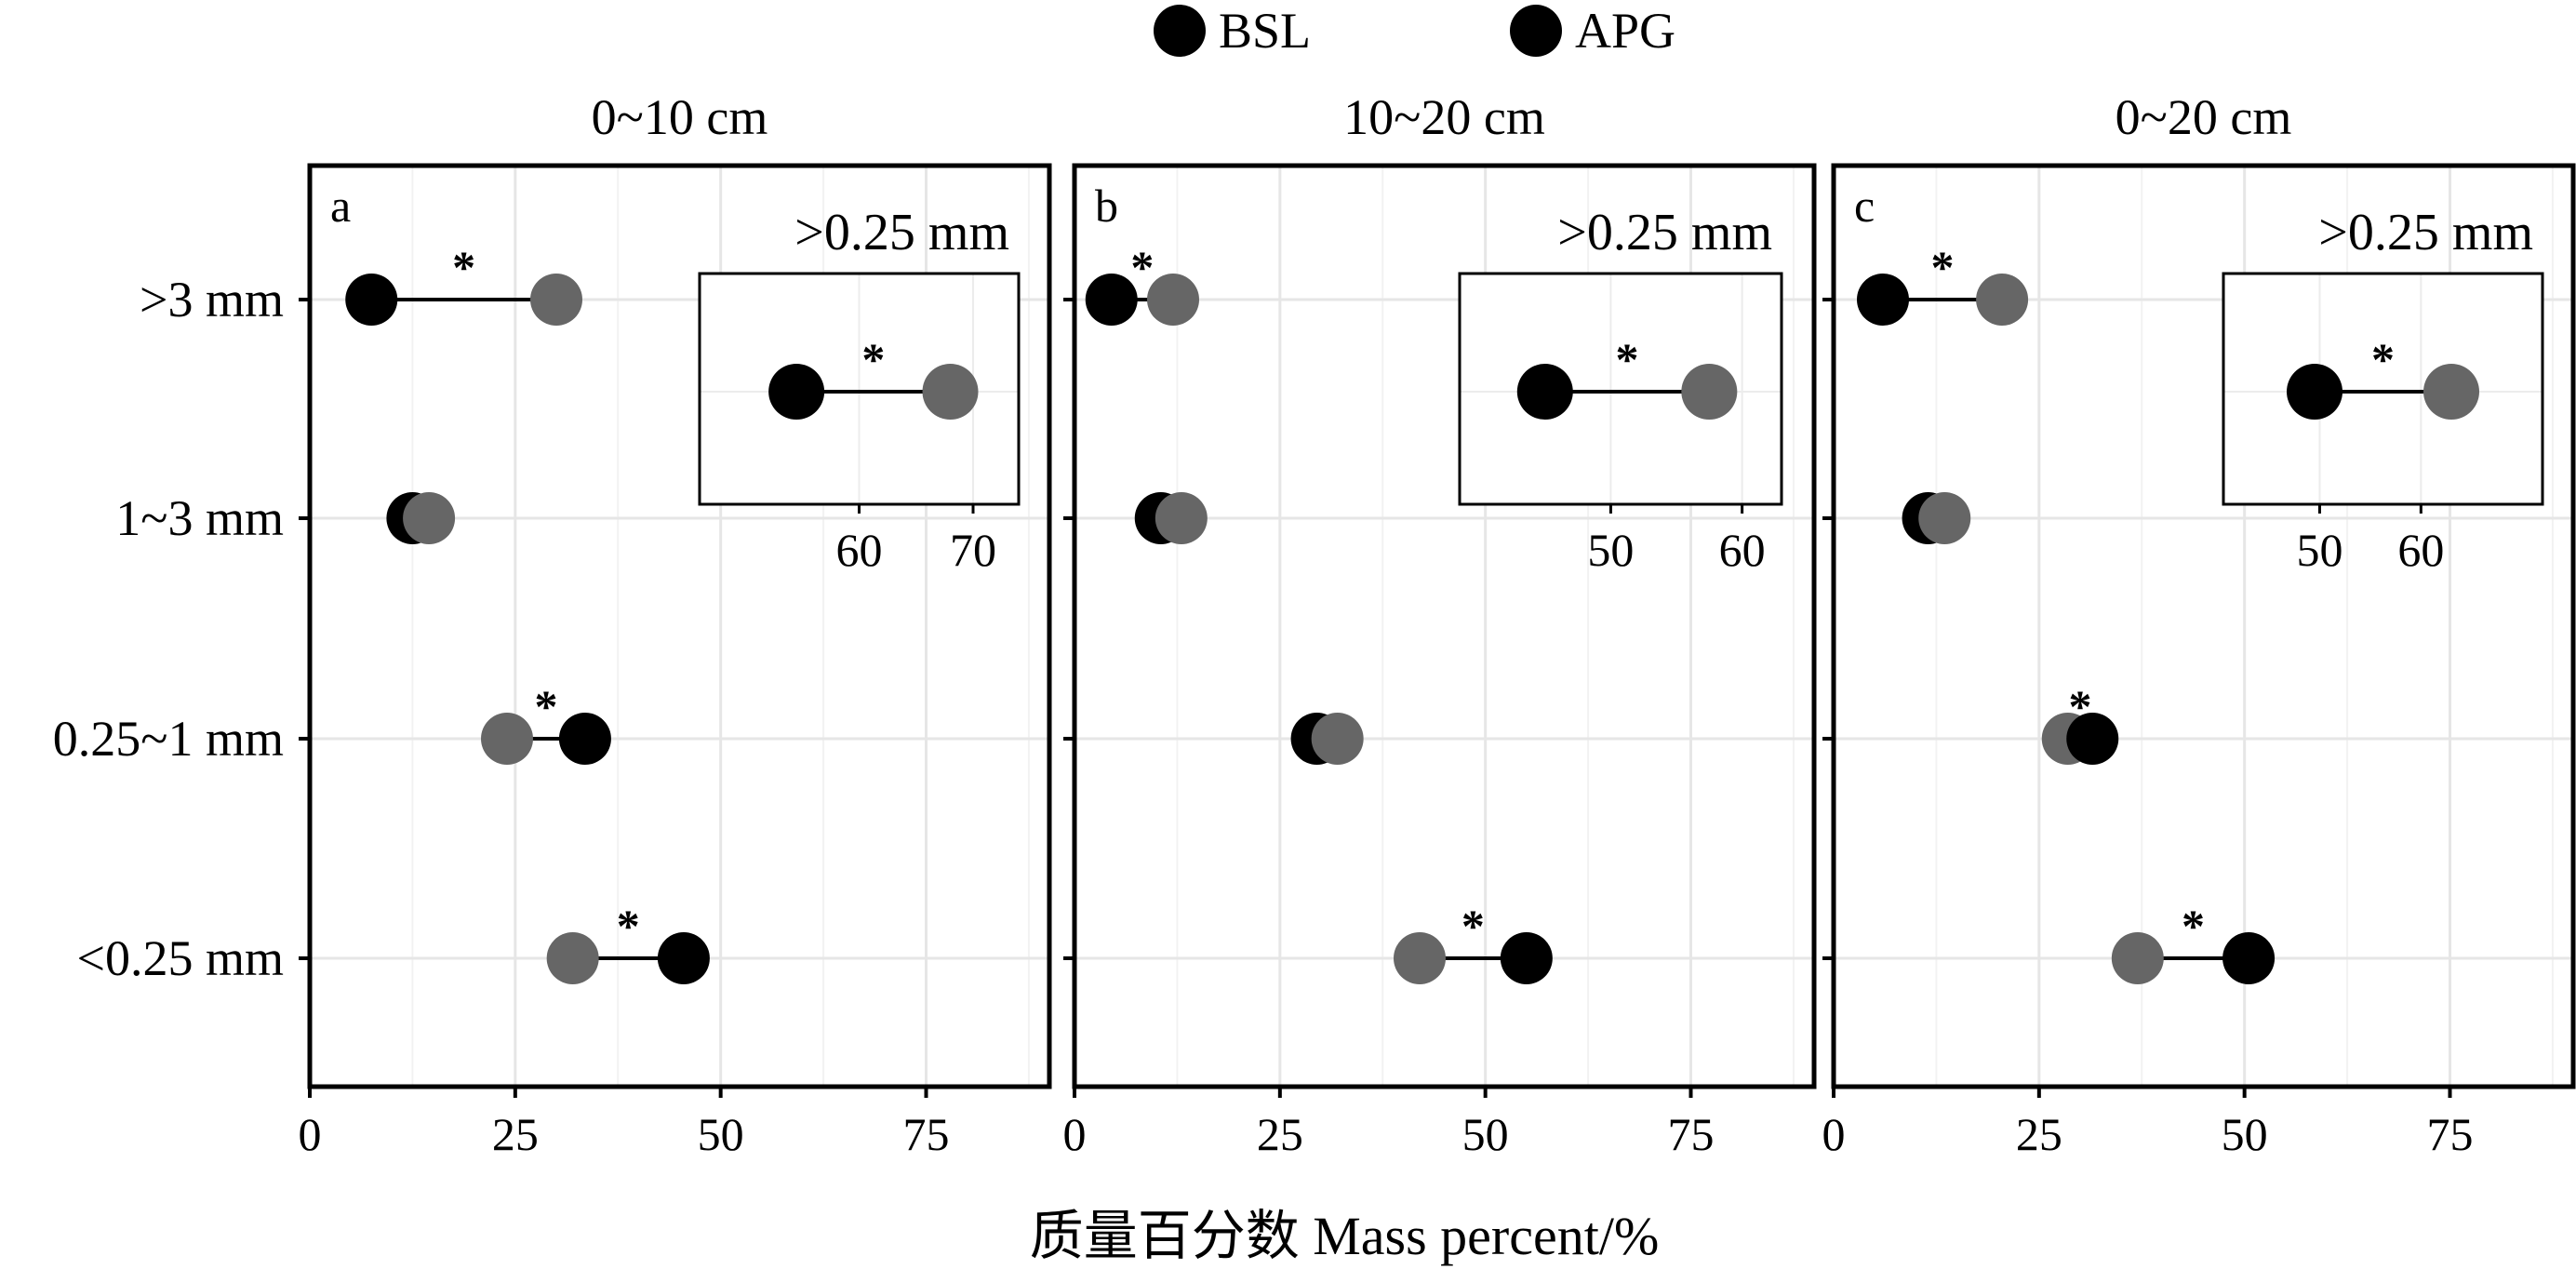  Describe the element at coordinates (1106, 206) in the screenshot. I see `panel-letter: b` at that location.